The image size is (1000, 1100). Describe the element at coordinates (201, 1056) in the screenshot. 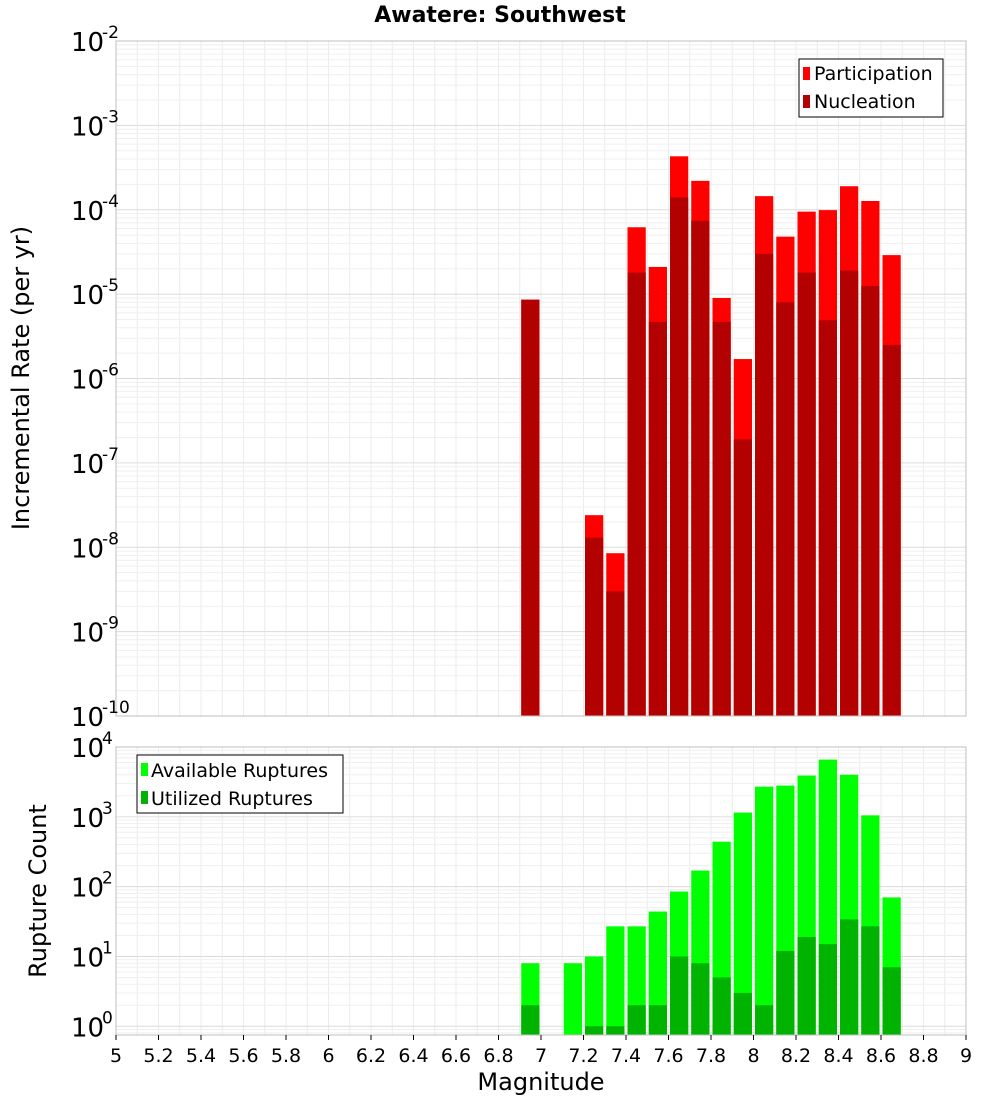

I see `x-tick-label: 5.4` at that location.